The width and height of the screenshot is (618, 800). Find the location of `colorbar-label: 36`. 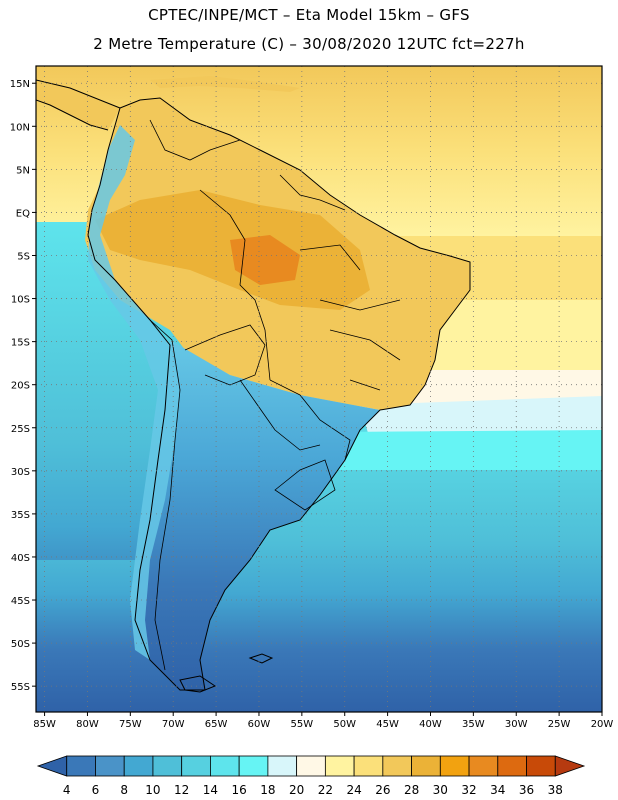

colorbar-label: 36 is located at coordinates (526, 790).